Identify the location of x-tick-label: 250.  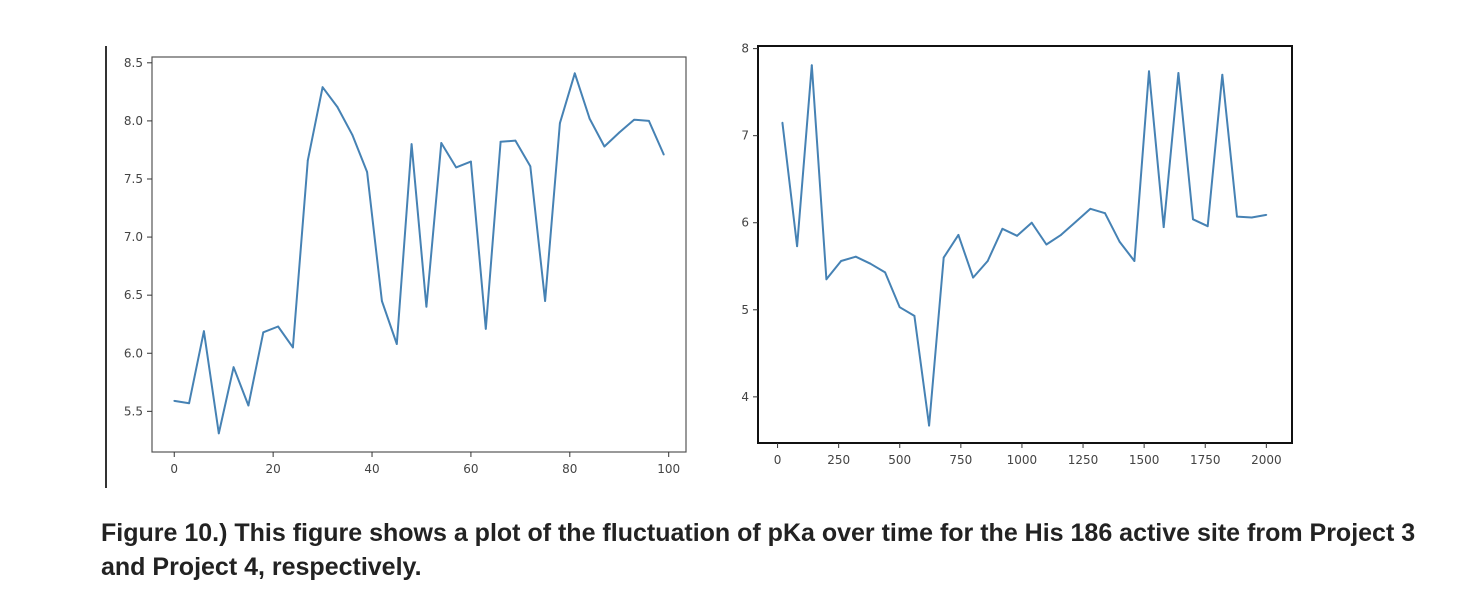
(838, 460).